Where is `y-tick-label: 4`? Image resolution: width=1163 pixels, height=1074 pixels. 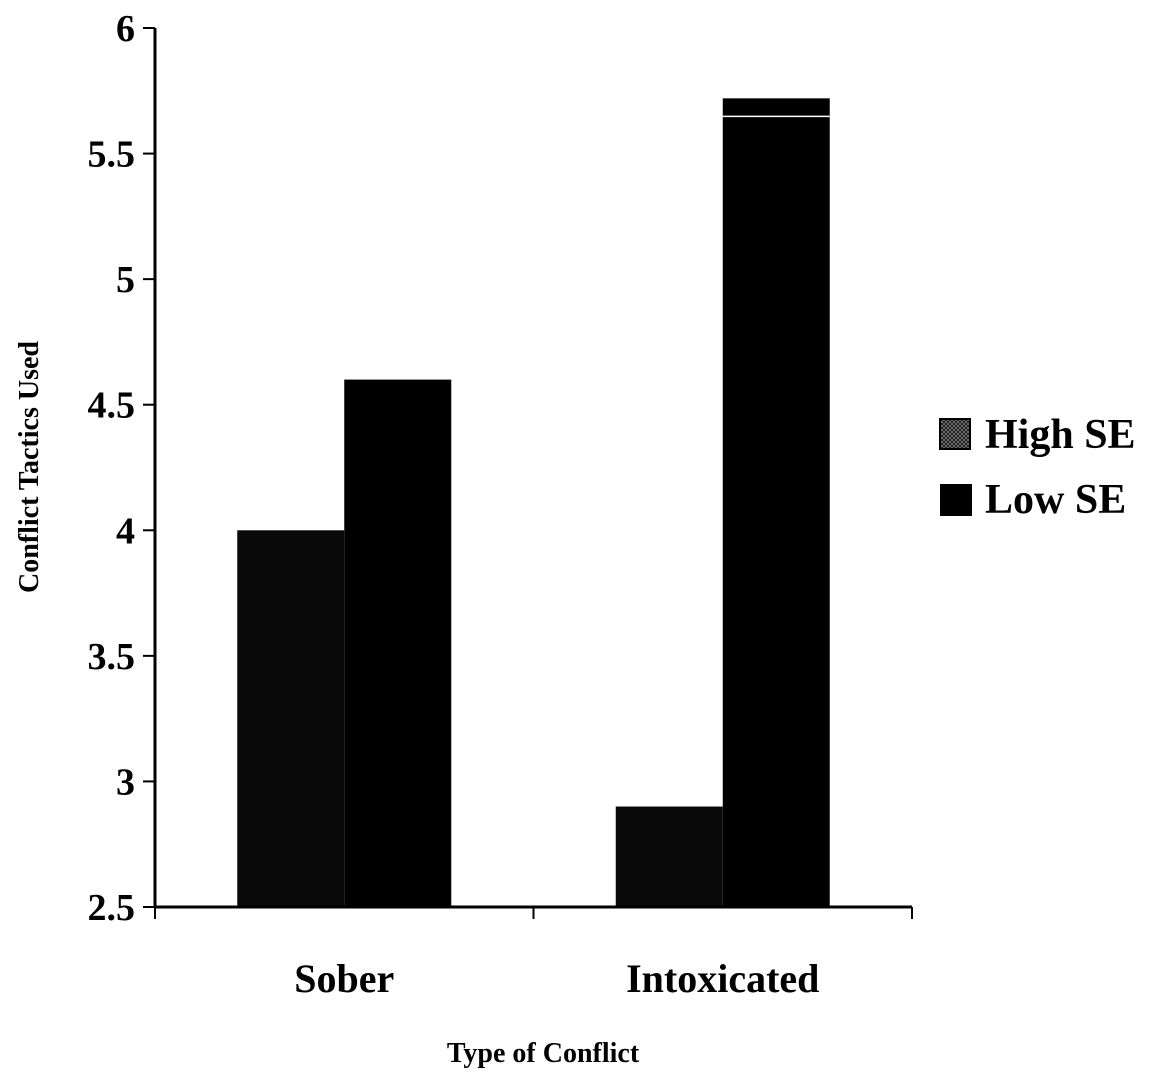
y-tick-label: 4 is located at coordinates (125, 531).